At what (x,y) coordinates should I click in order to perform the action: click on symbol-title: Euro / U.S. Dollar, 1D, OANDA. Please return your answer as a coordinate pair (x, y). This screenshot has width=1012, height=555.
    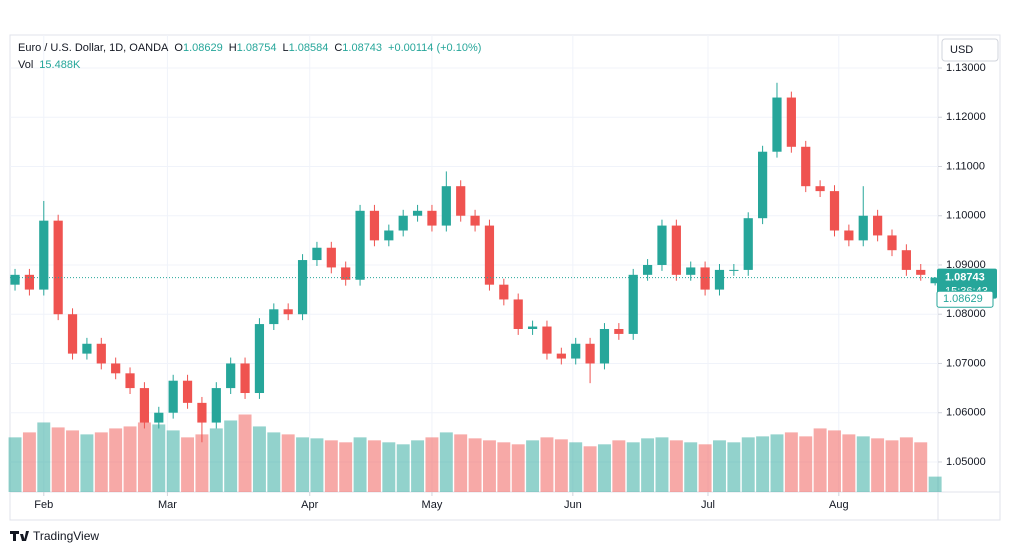
    Looking at the image, I should click on (93, 48).